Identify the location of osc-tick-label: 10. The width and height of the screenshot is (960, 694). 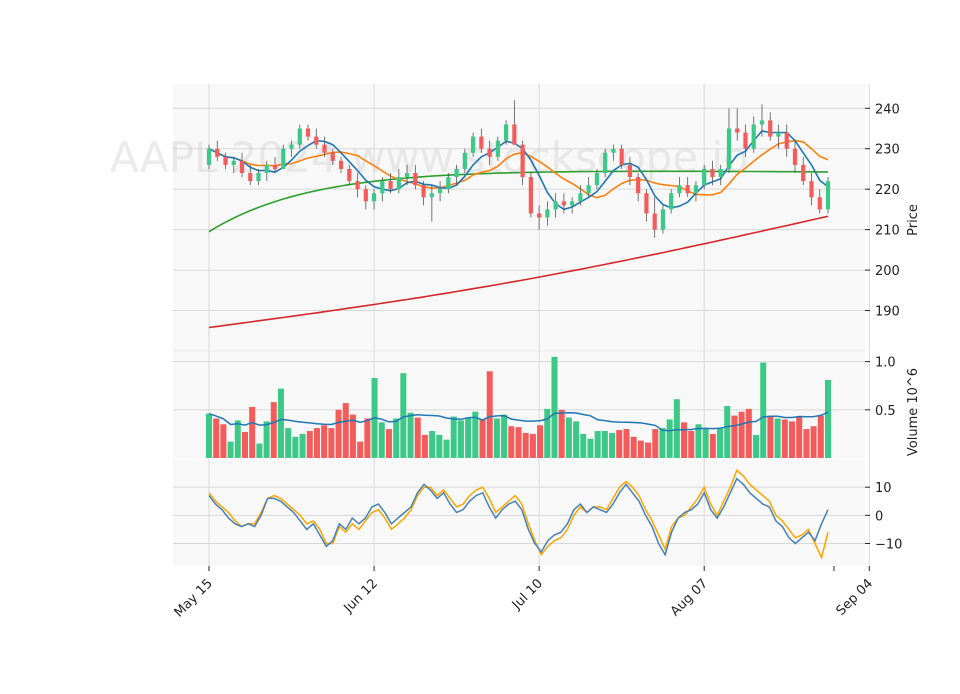
(883, 488).